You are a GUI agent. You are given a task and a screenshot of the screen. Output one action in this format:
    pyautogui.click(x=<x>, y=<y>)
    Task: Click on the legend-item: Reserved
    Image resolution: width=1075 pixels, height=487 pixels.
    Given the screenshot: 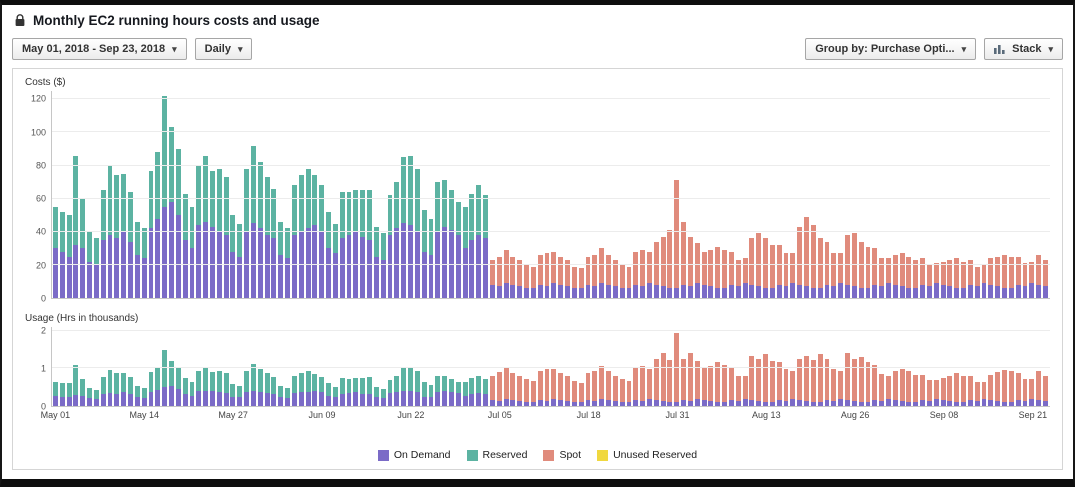 What is the action you would take?
    pyautogui.click(x=496, y=455)
    